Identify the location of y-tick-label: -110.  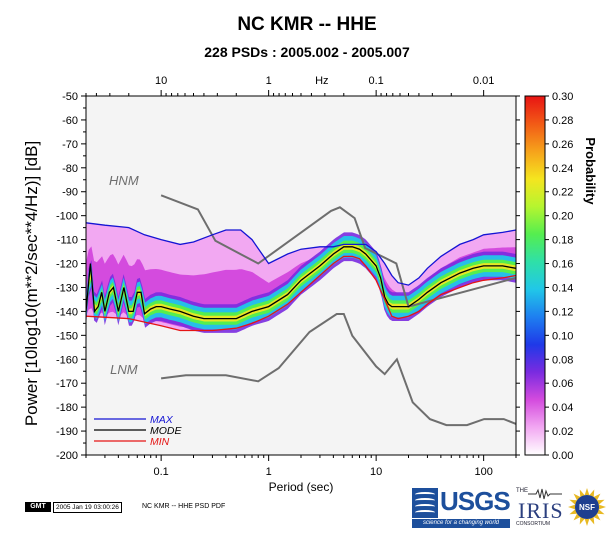
(67, 241).